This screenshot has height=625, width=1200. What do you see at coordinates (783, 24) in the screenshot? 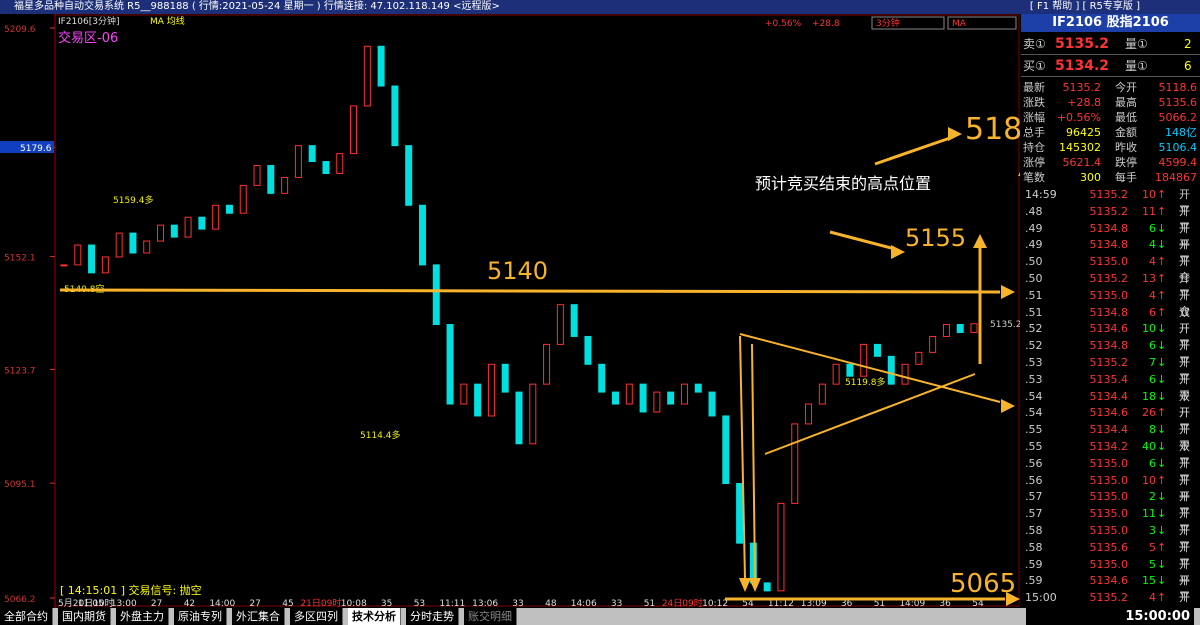
I see `change-pct: +0.56%` at bounding box center [783, 24].